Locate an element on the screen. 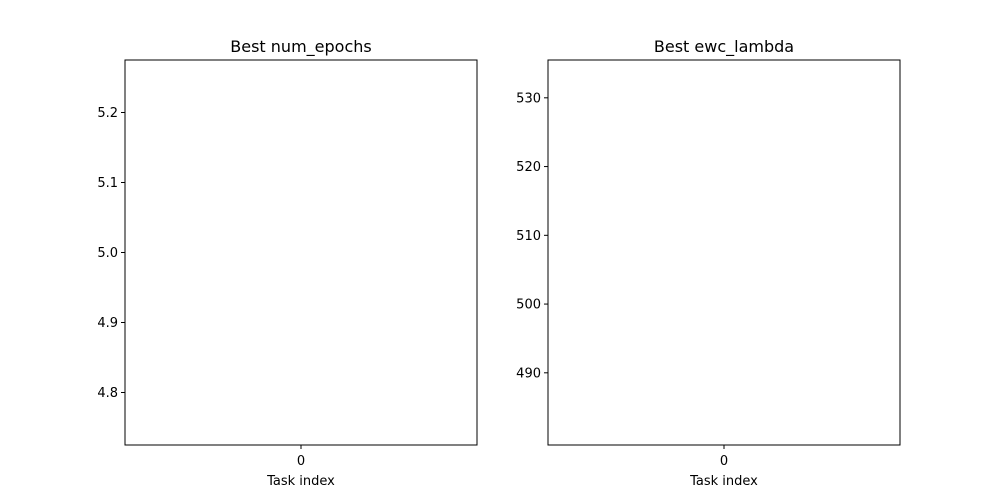  y-tick-label: 500 is located at coordinates (528, 305).